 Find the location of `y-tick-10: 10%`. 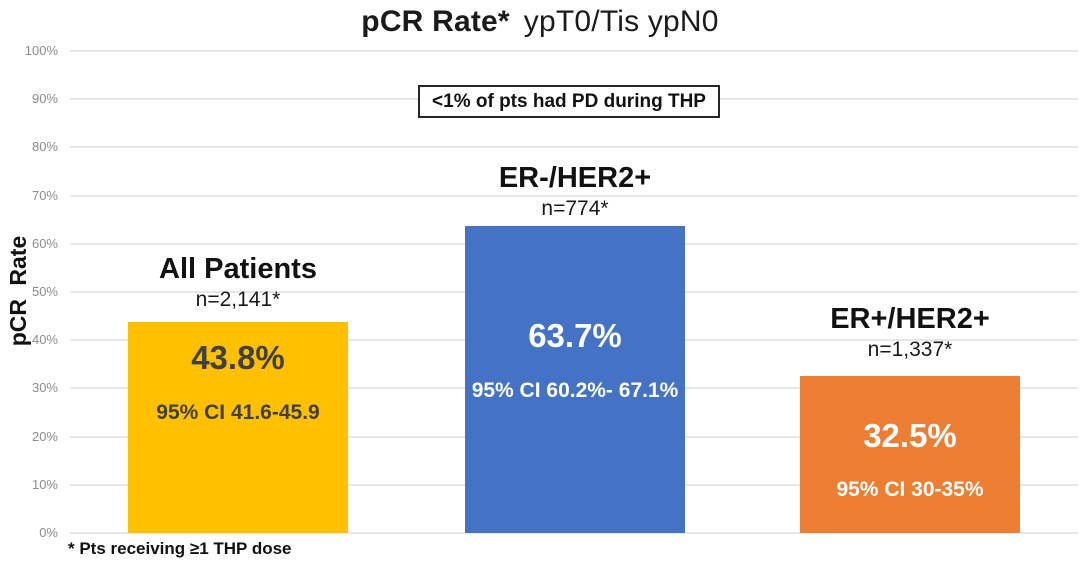

y-tick-10: 10% is located at coordinates (44, 484).